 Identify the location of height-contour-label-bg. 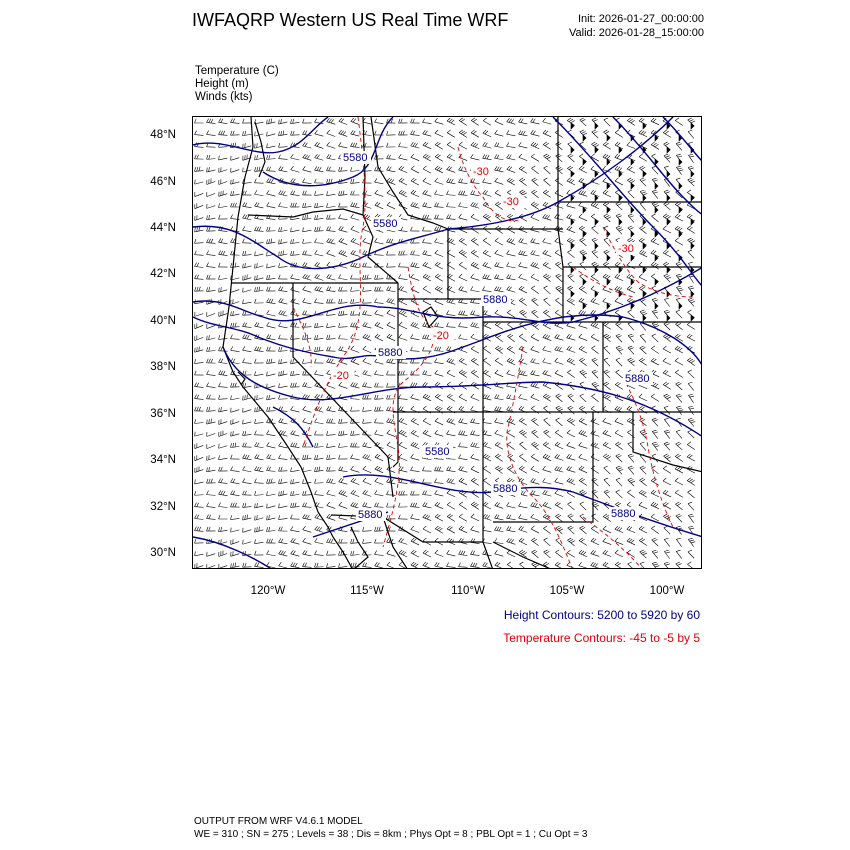
(638, 378).